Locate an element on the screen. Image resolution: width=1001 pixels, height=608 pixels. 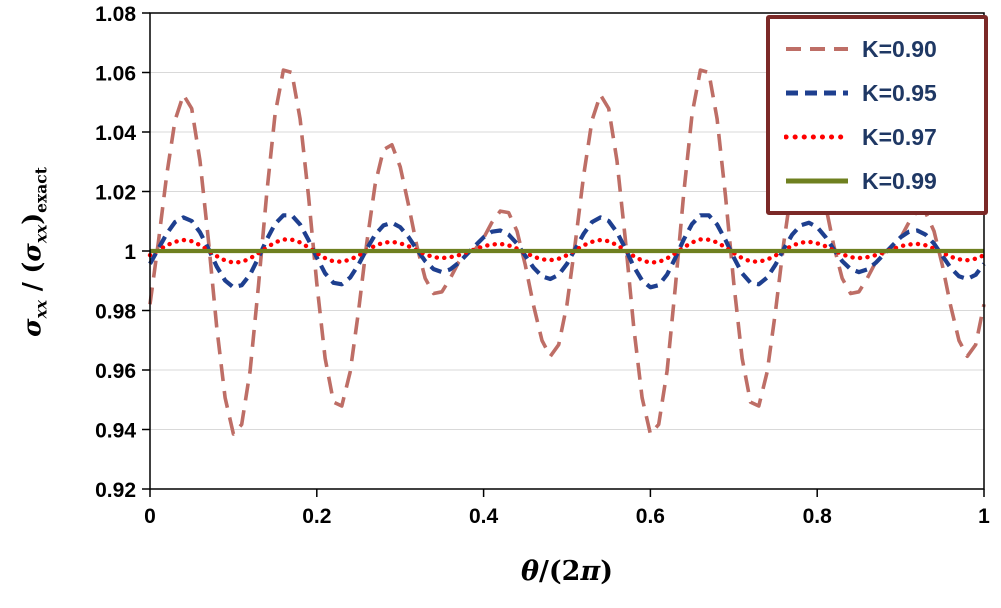
y-tick-label: 1.02 is located at coordinates (115, 193).